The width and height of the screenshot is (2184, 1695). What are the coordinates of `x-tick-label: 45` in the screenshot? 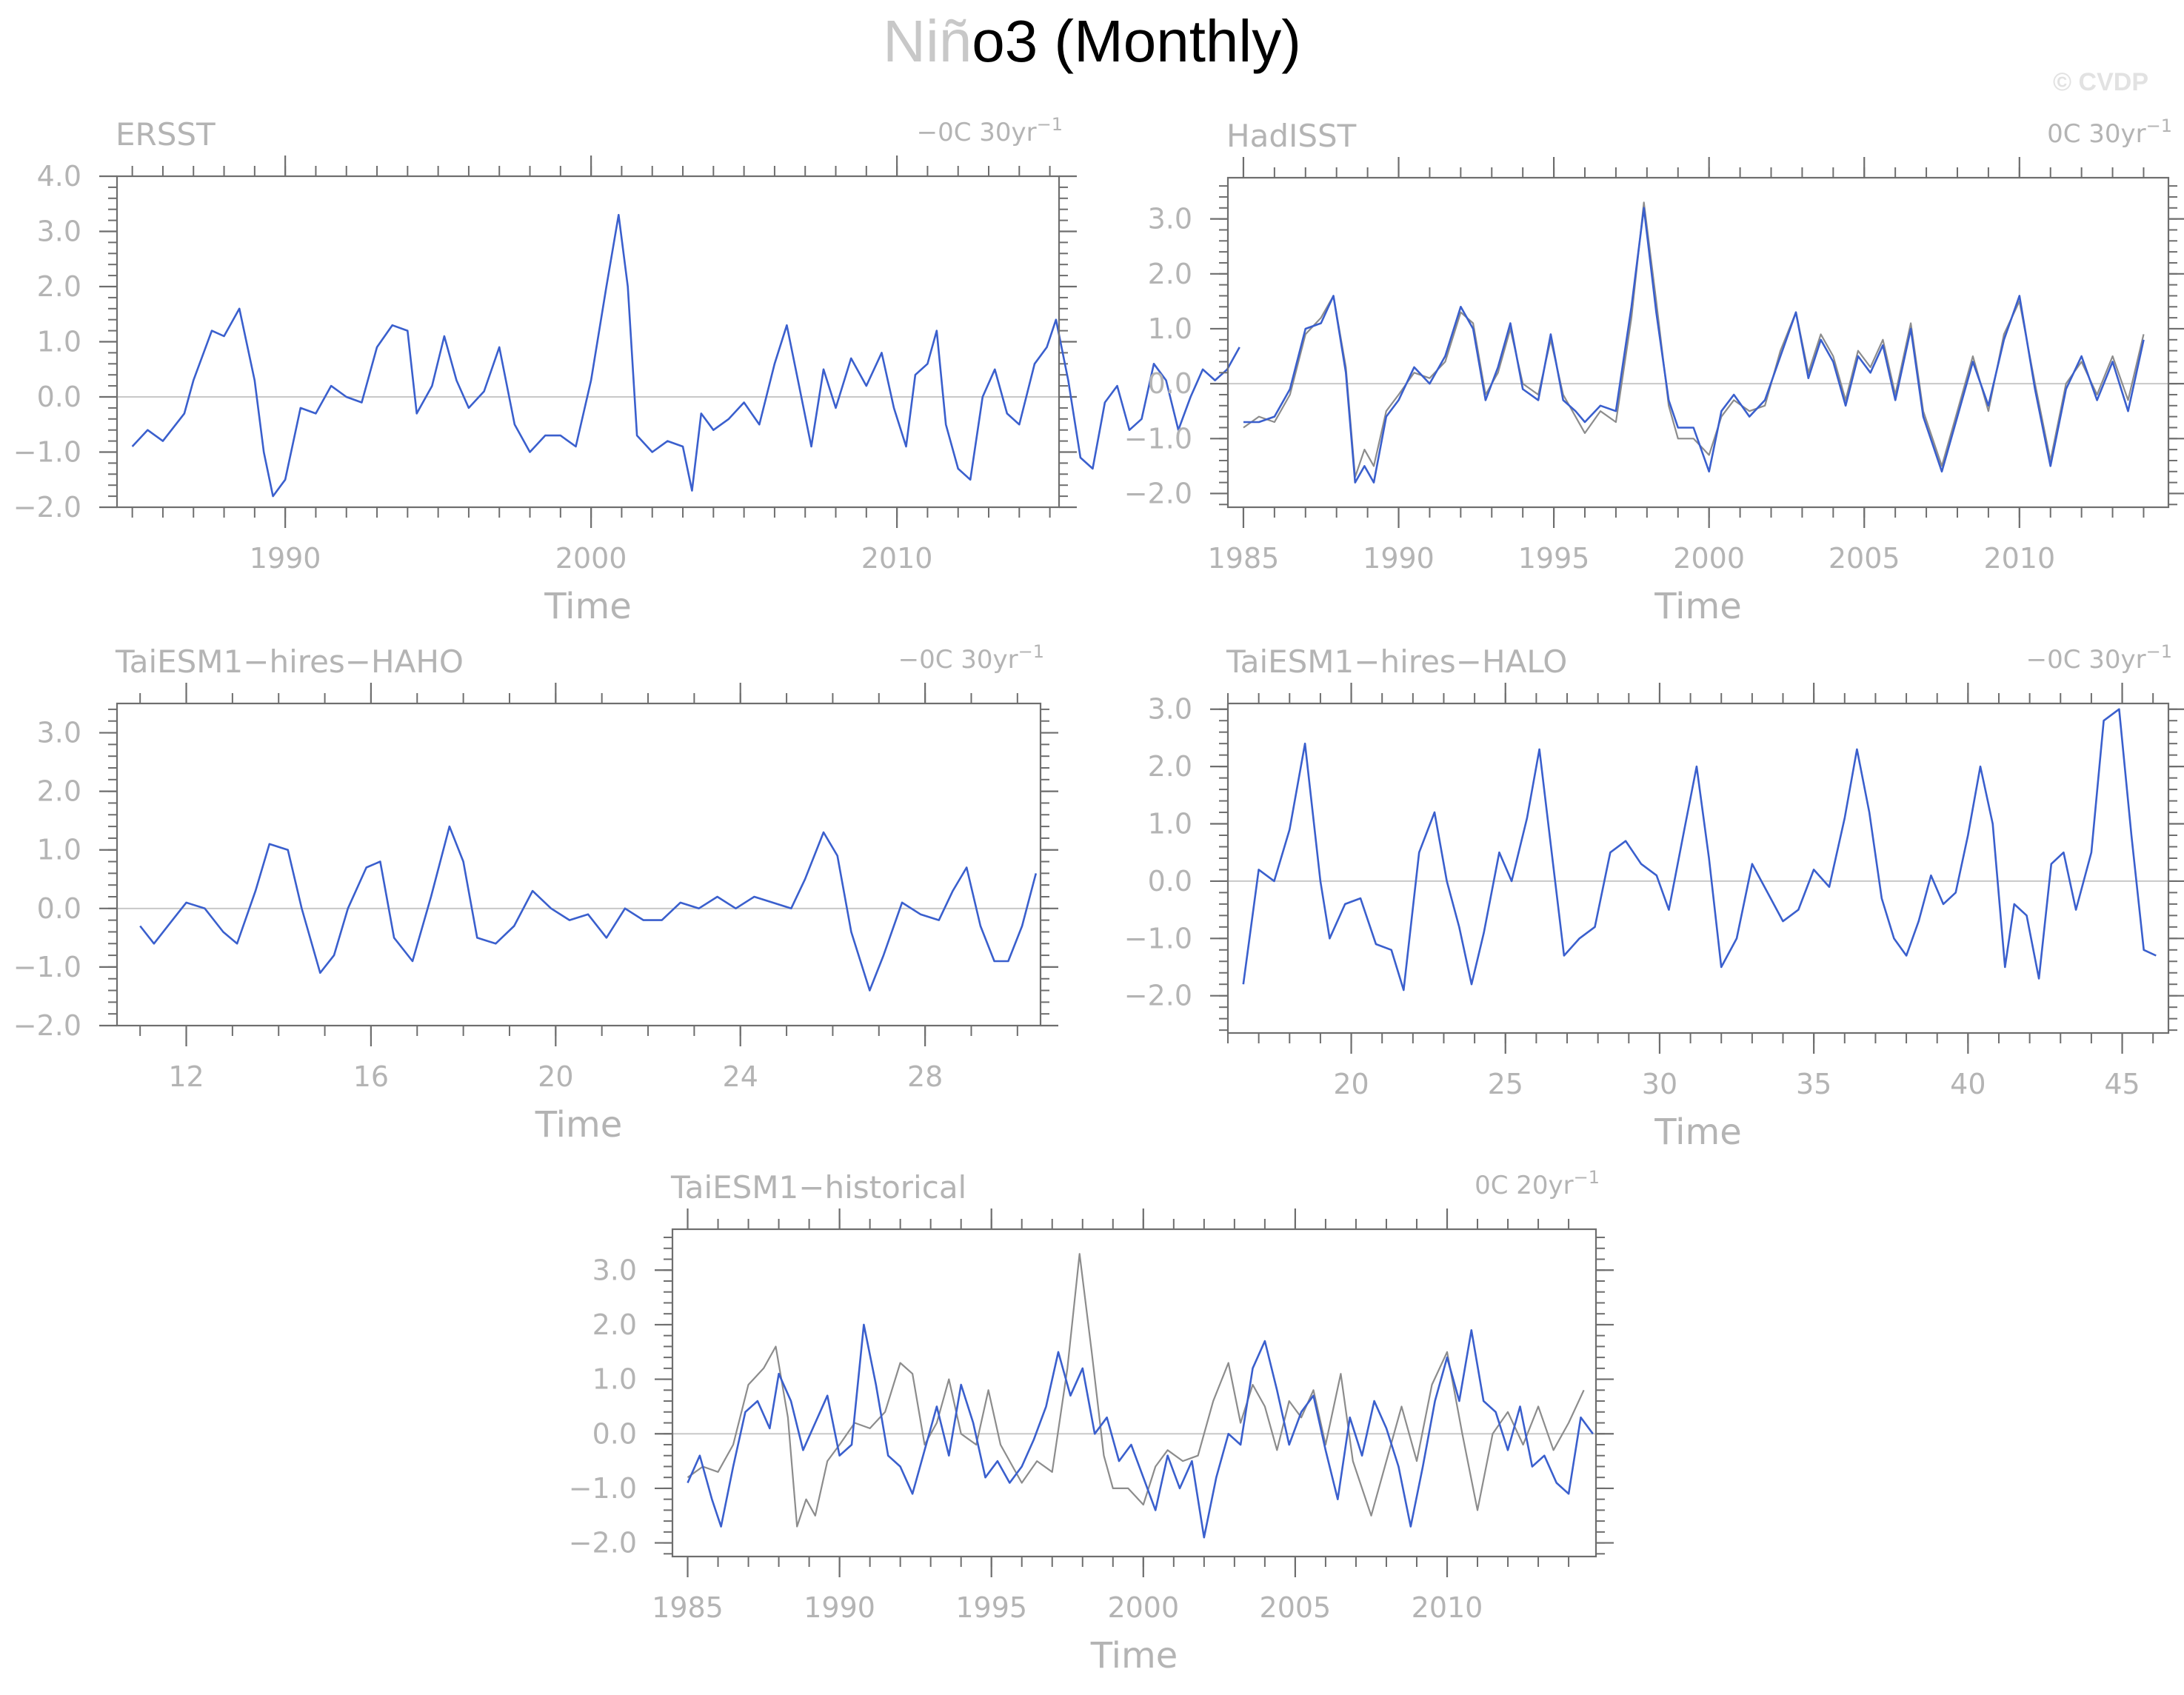 It's located at (2122, 1084).